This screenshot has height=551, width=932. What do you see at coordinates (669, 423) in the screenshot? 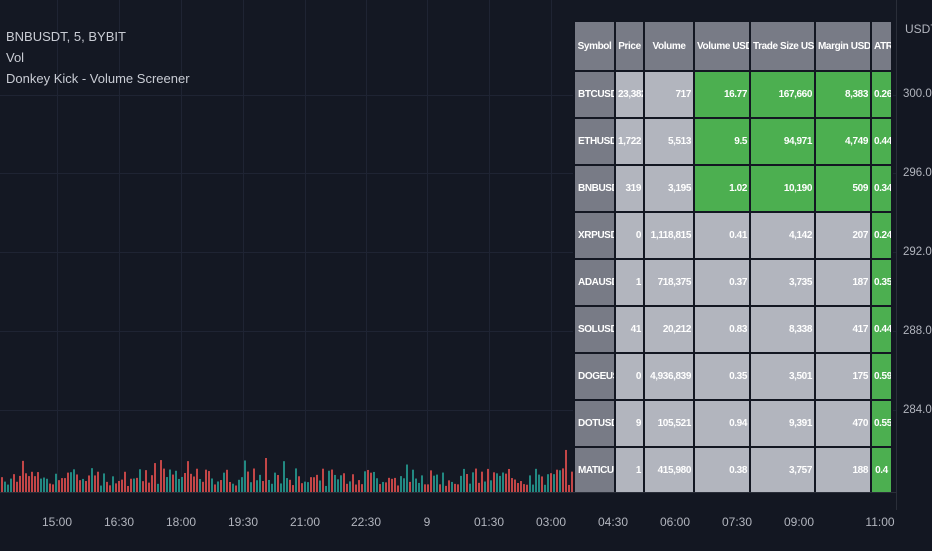
I see `cell-volume: 105,521` at bounding box center [669, 423].